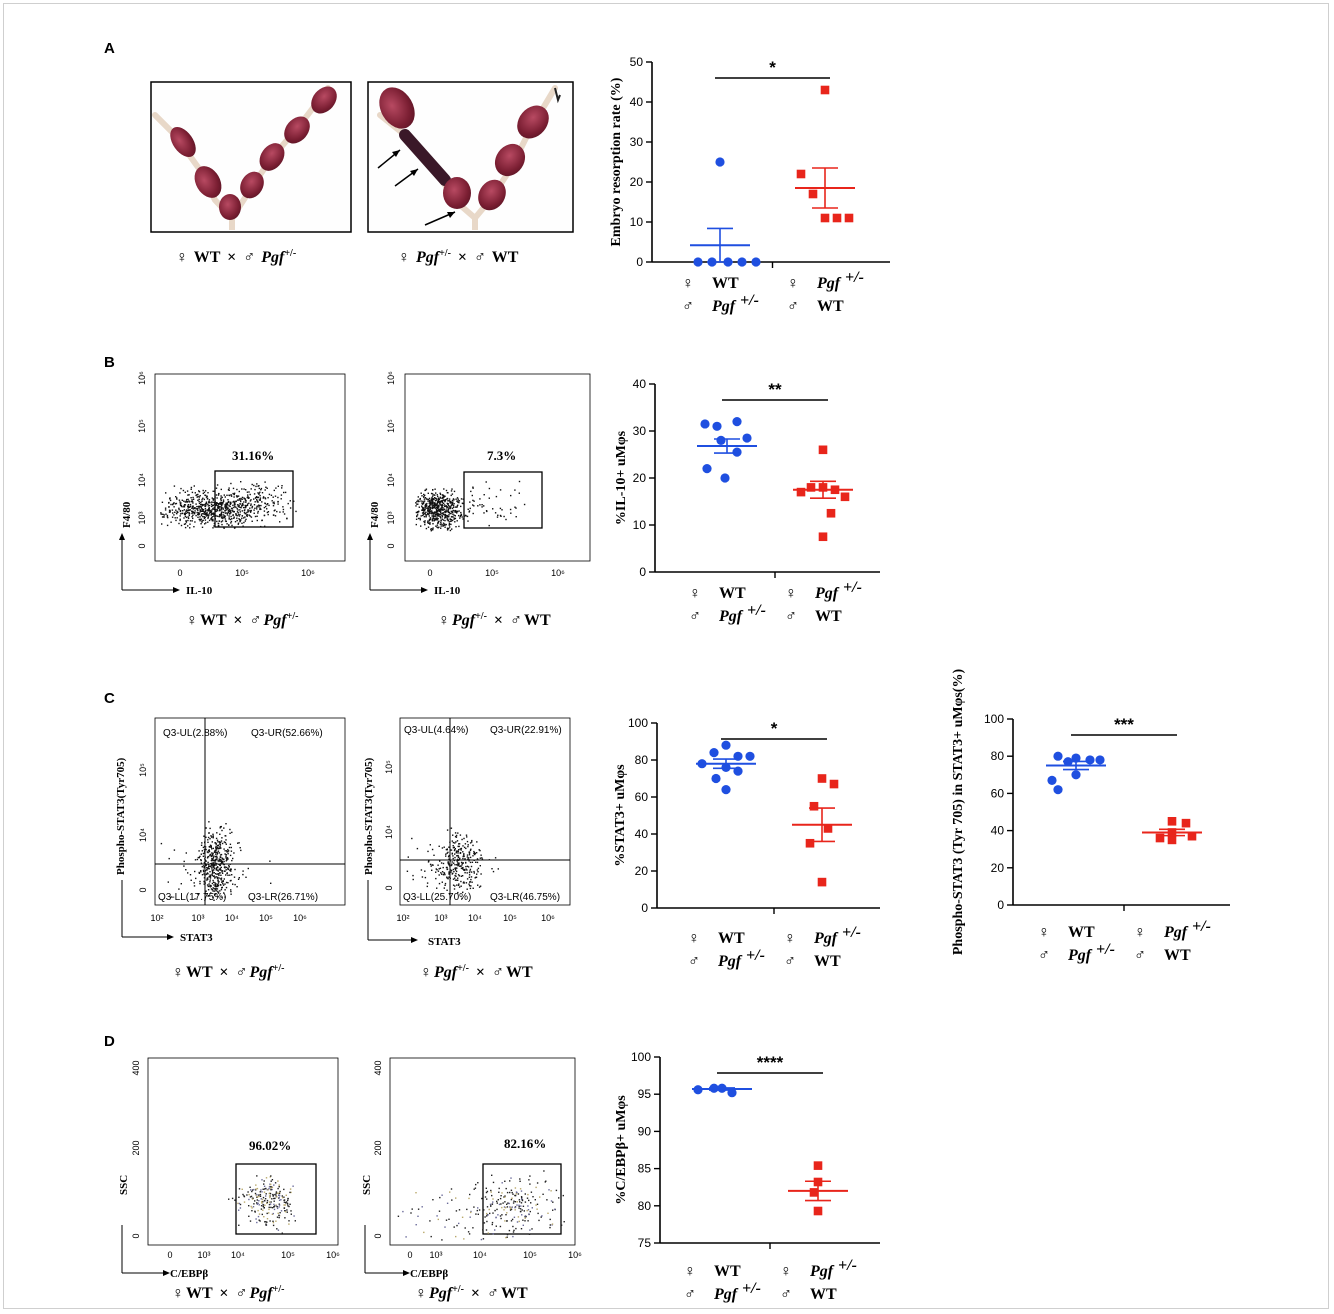 The width and height of the screenshot is (1334, 1314). I want to click on y-axis-label: Embryo resorption rate (%), so click(616, 161).